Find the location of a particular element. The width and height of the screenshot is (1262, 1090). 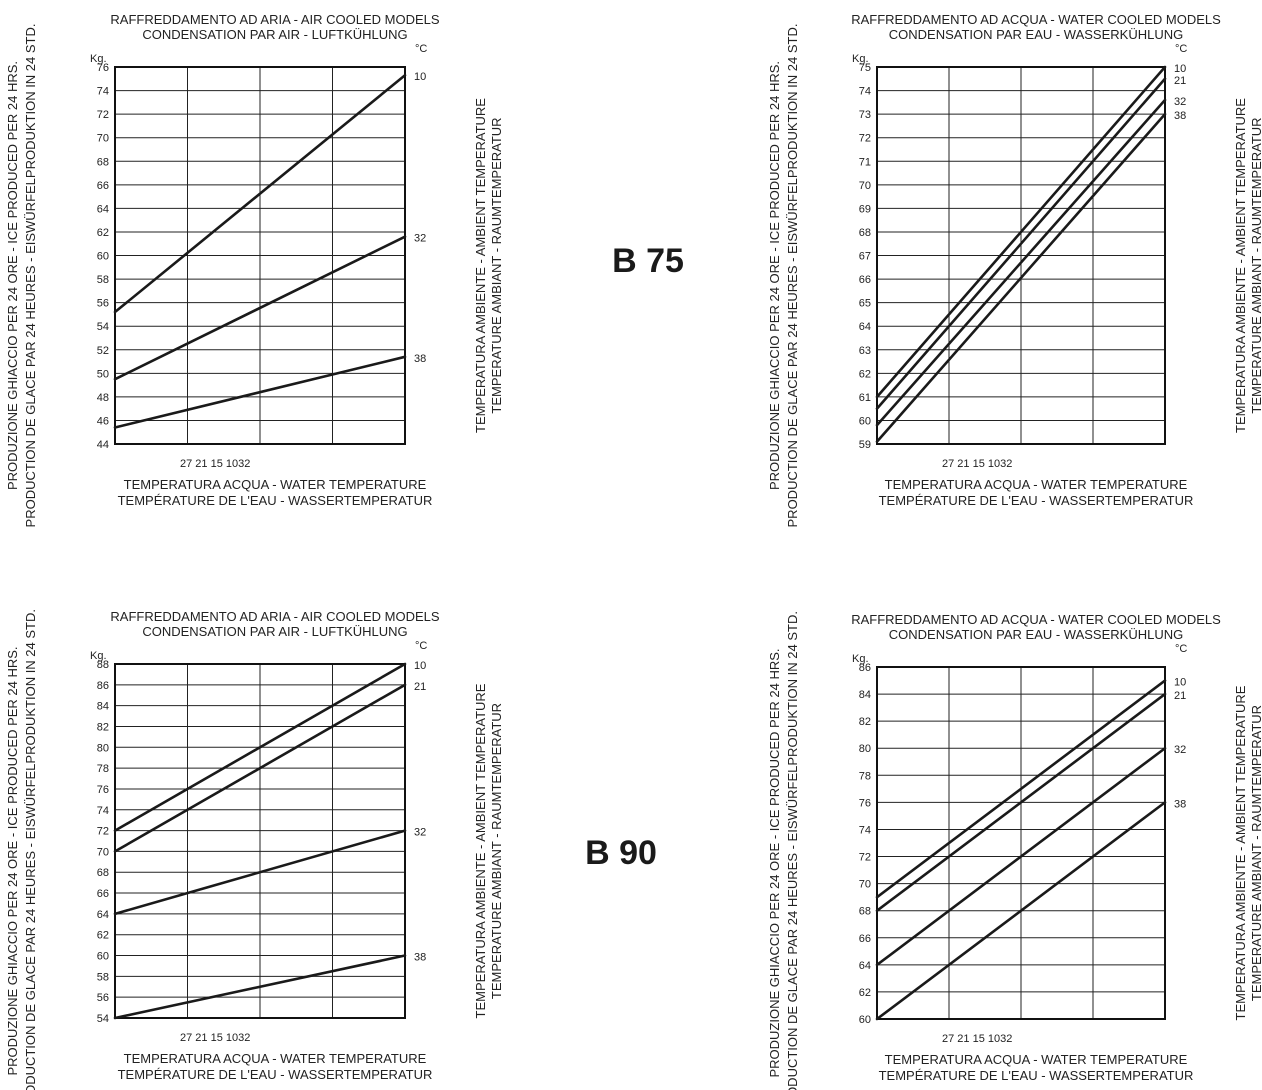

y-tick-label: 56 is located at coordinates (103, 304).